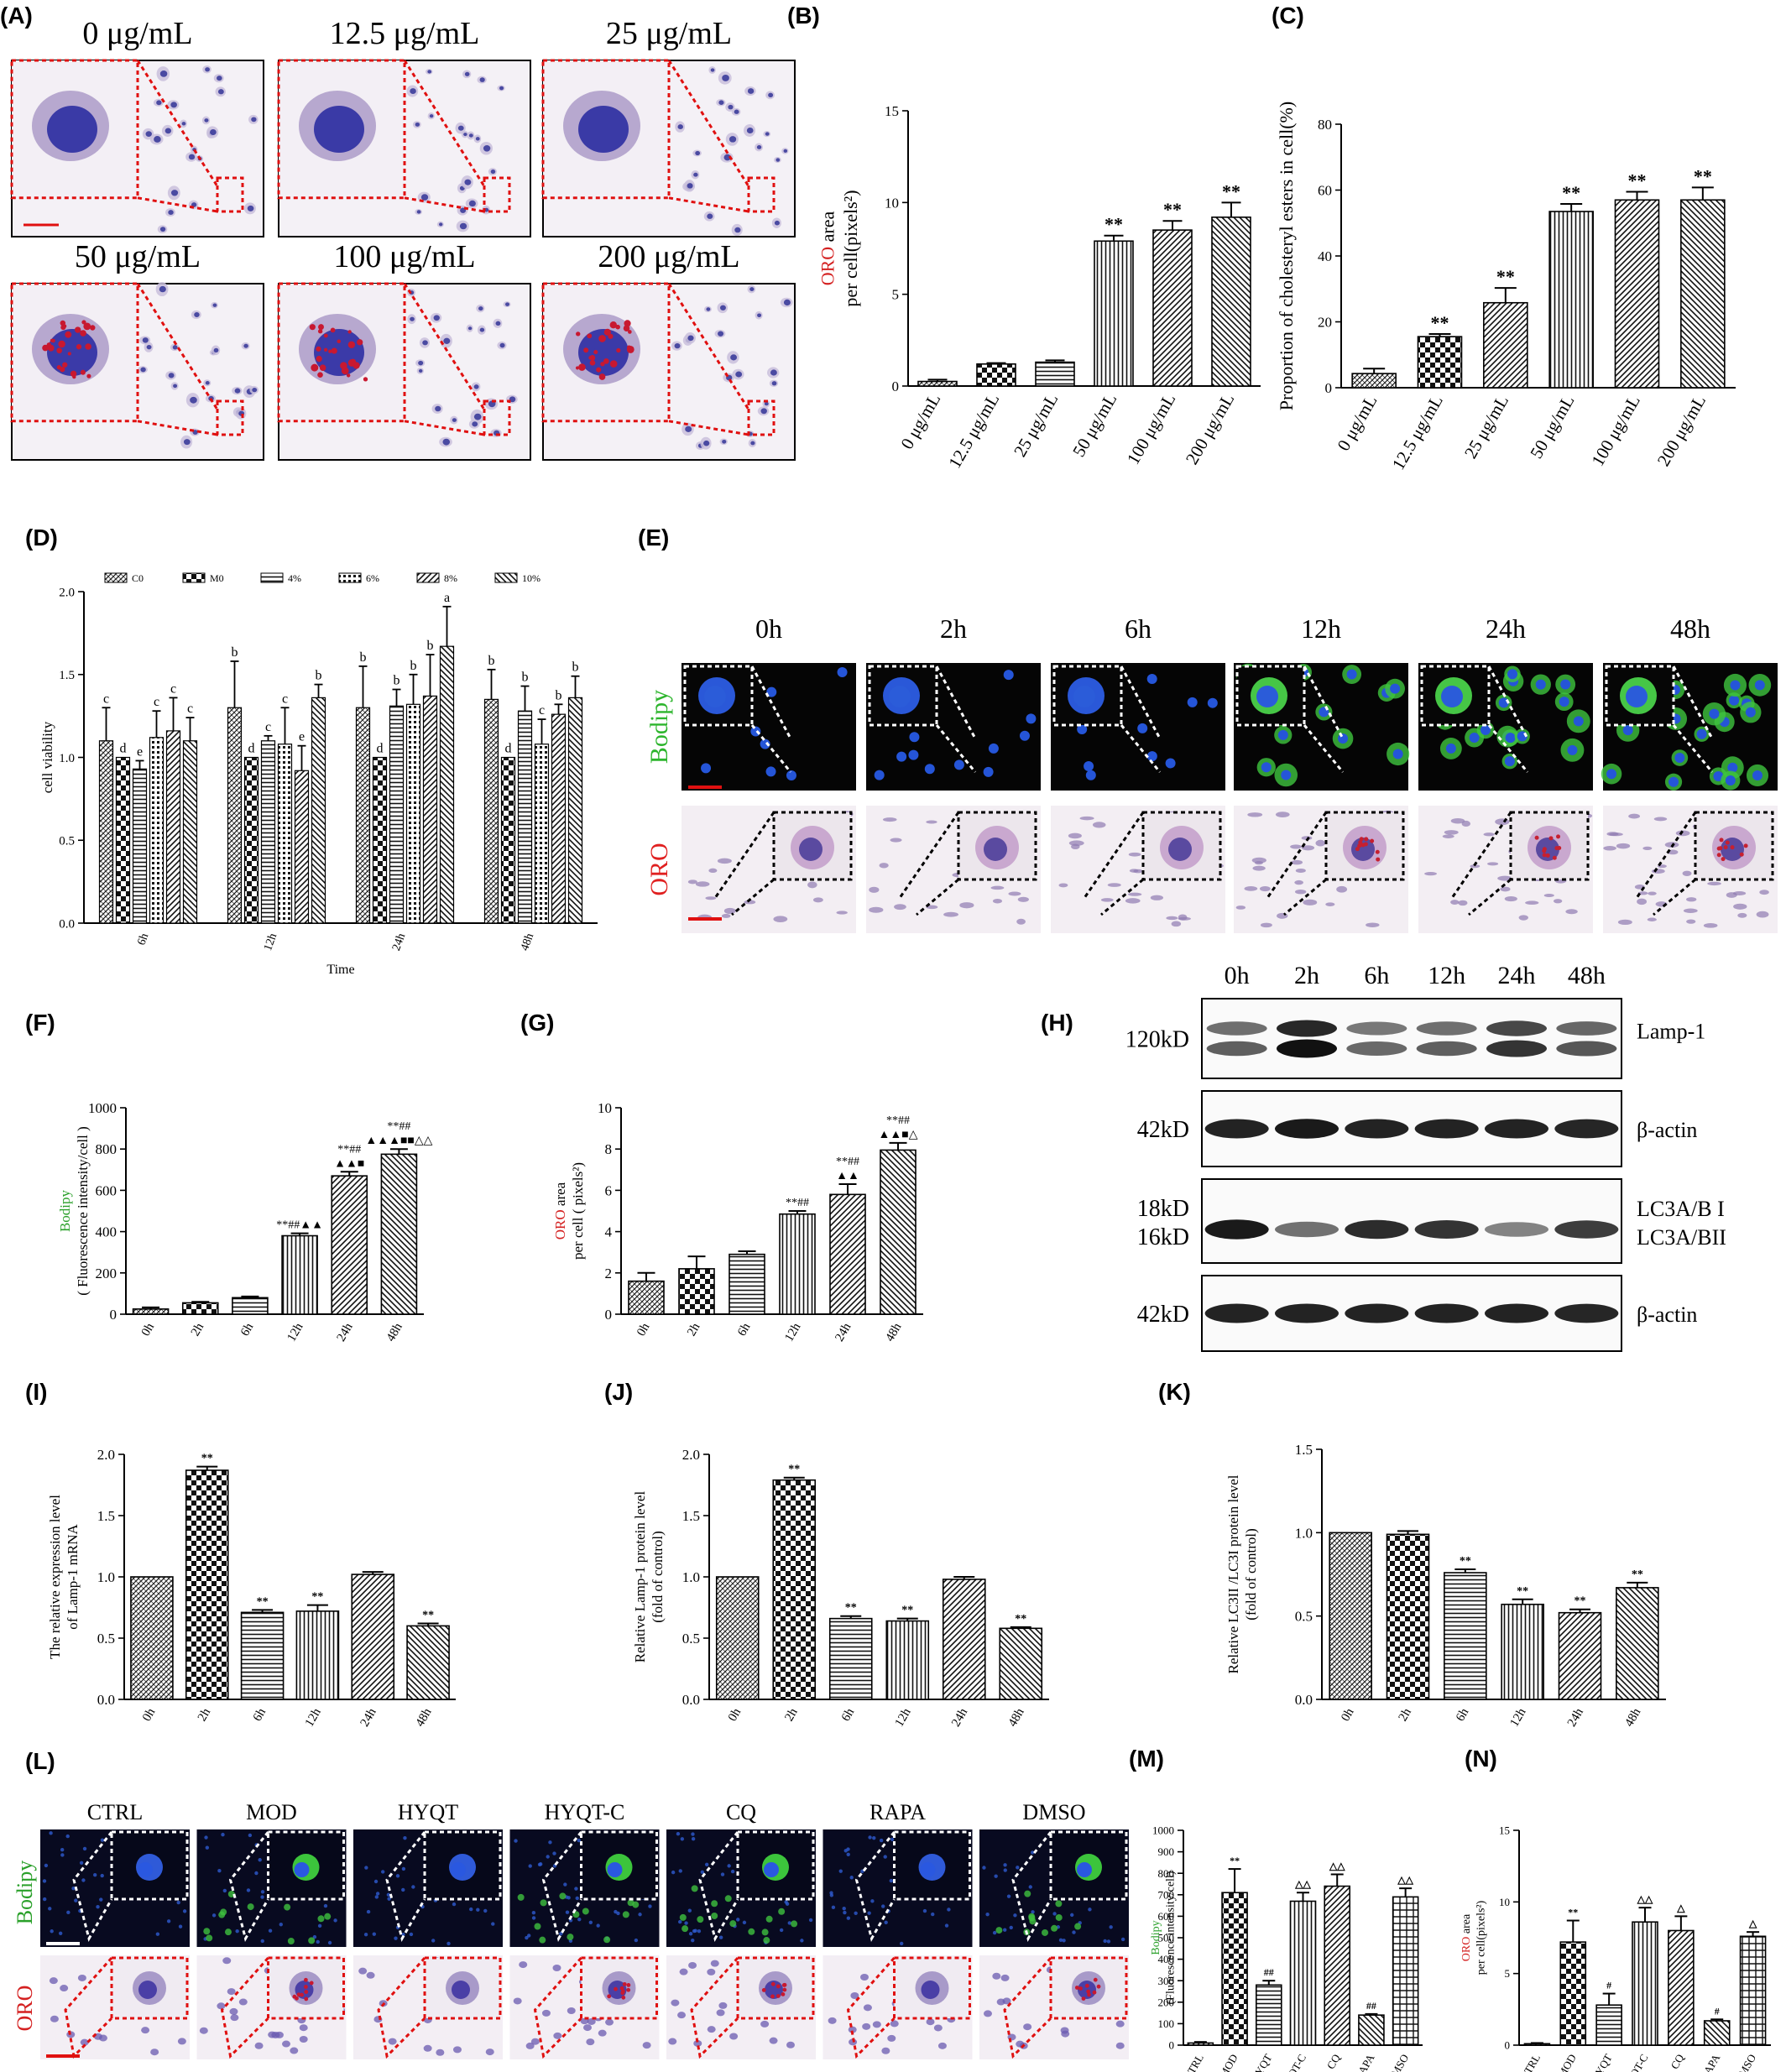 This screenshot has height=2072, width=1786. Describe the element at coordinates (285, 699) in the screenshot. I see `significance-letter: c` at that location.